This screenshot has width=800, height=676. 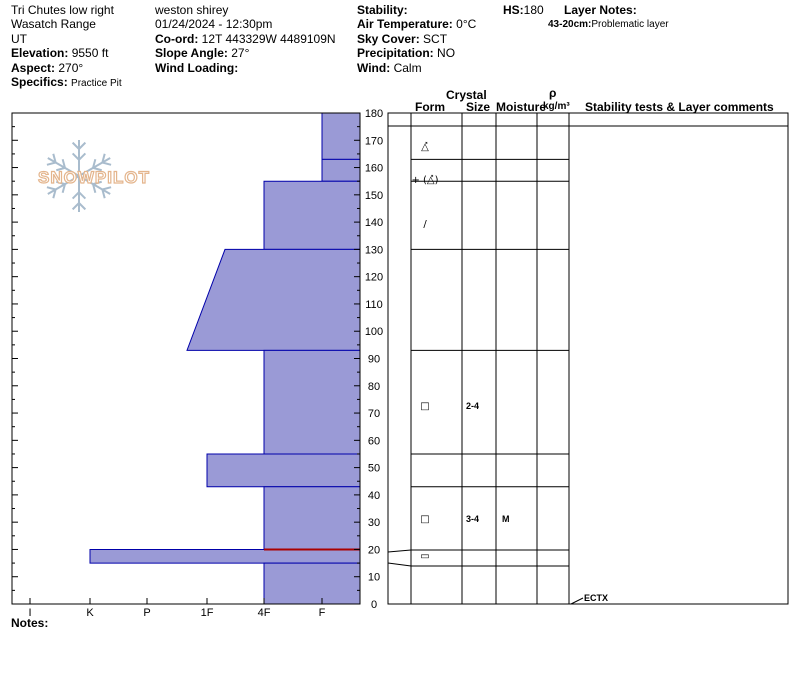 What do you see at coordinates (513, 10) in the screenshot?
I see `hs-label: HS:` at bounding box center [513, 10].